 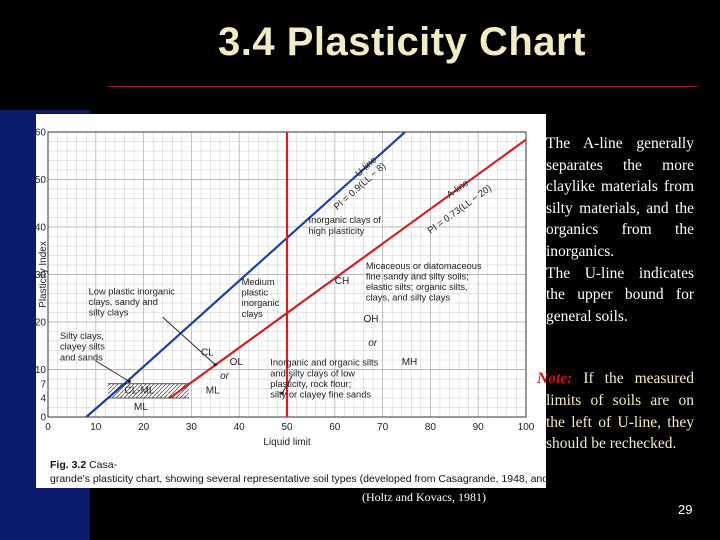 I want to click on annotation-text: Silty clays, clayey silts and sands, so click(x=82, y=346).